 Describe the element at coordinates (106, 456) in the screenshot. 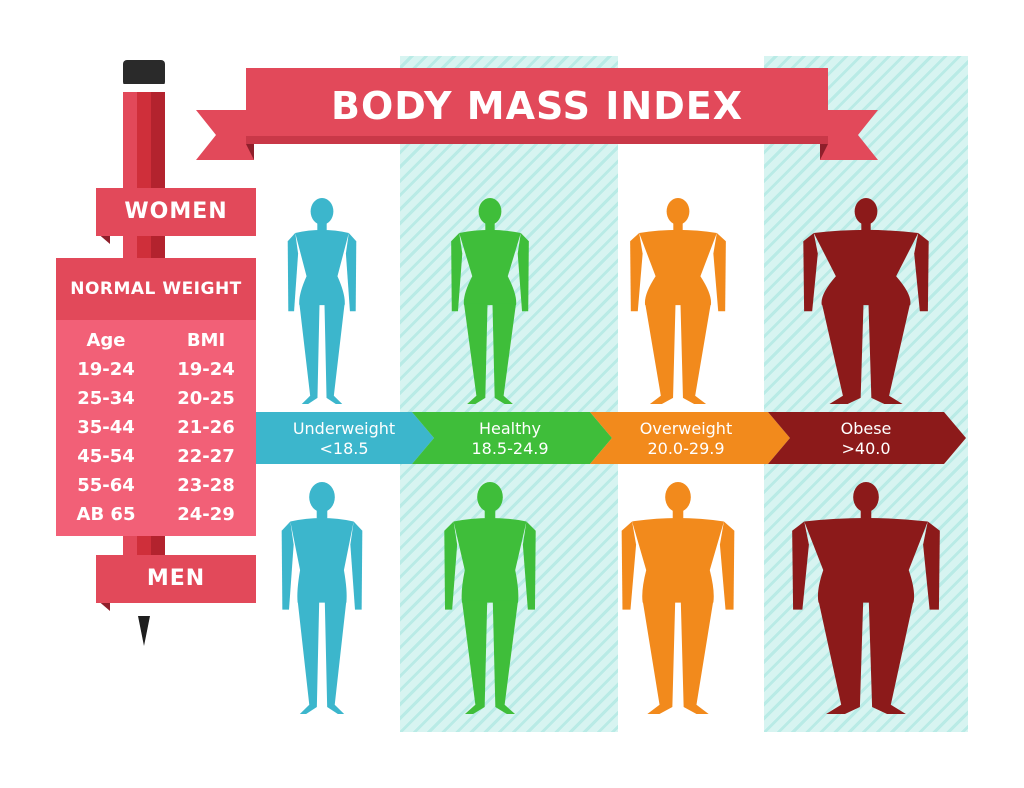

I see `age-cell: 45-54` at that location.